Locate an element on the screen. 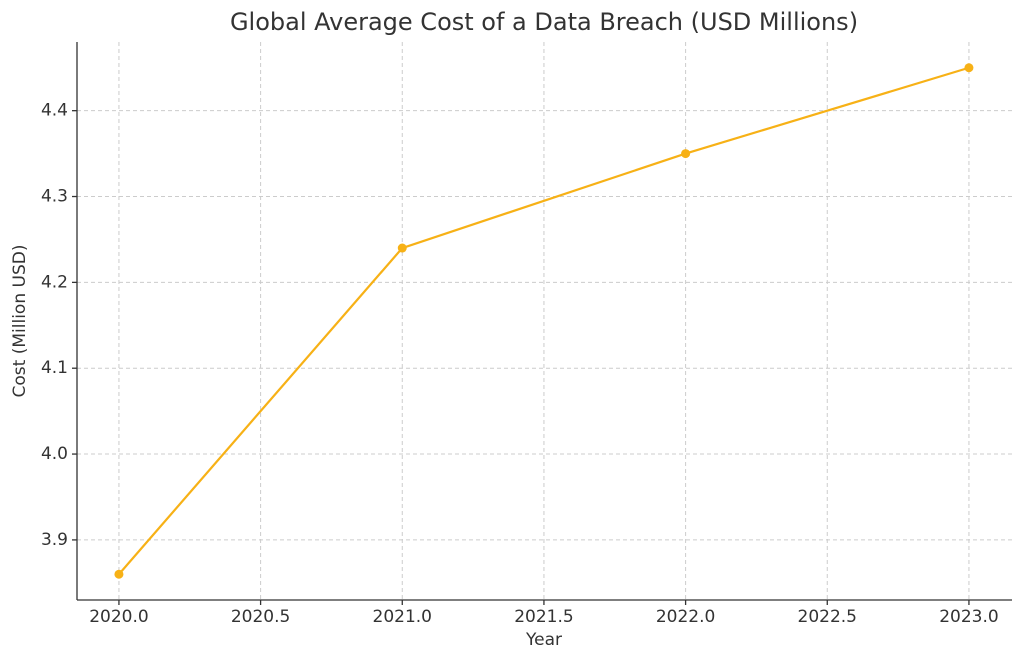 This screenshot has height=664, width=1024. y-tick-label: 4.1 is located at coordinates (54, 368).